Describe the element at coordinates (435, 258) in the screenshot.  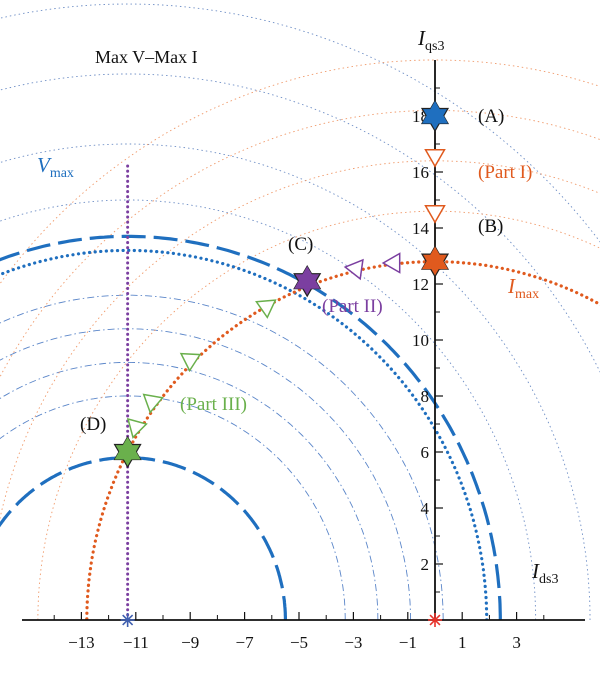
I see `point-b-star-fill` at that location.